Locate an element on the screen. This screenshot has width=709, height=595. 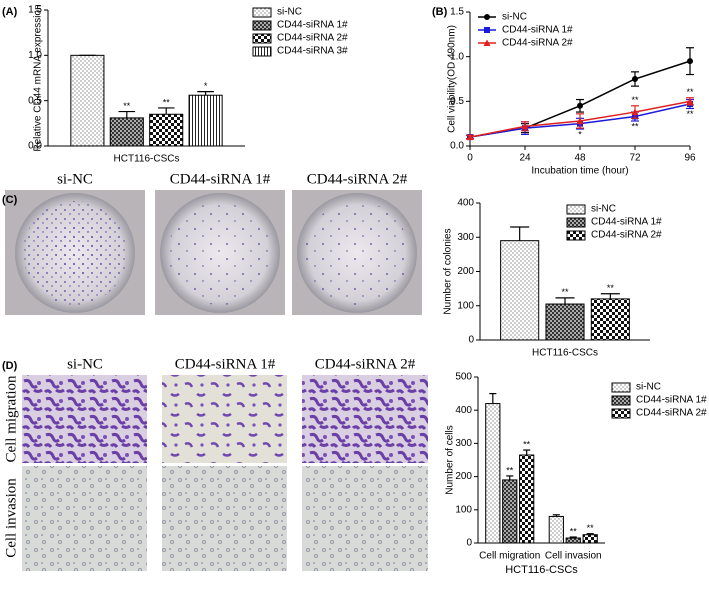
x-tick-label: 0 is located at coordinates (470, 158).